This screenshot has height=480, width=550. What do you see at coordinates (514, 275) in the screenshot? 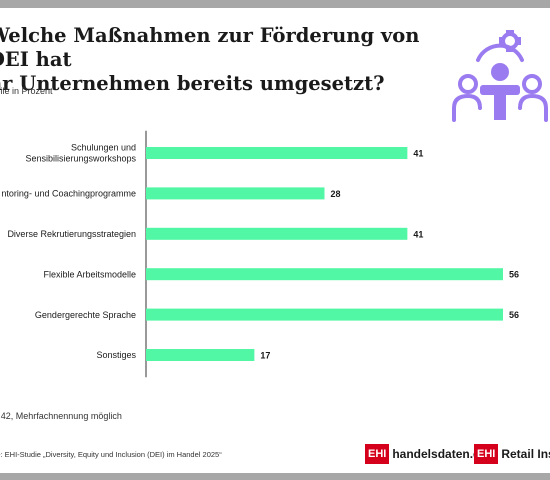
I see `data-label-3: 56` at bounding box center [514, 275].